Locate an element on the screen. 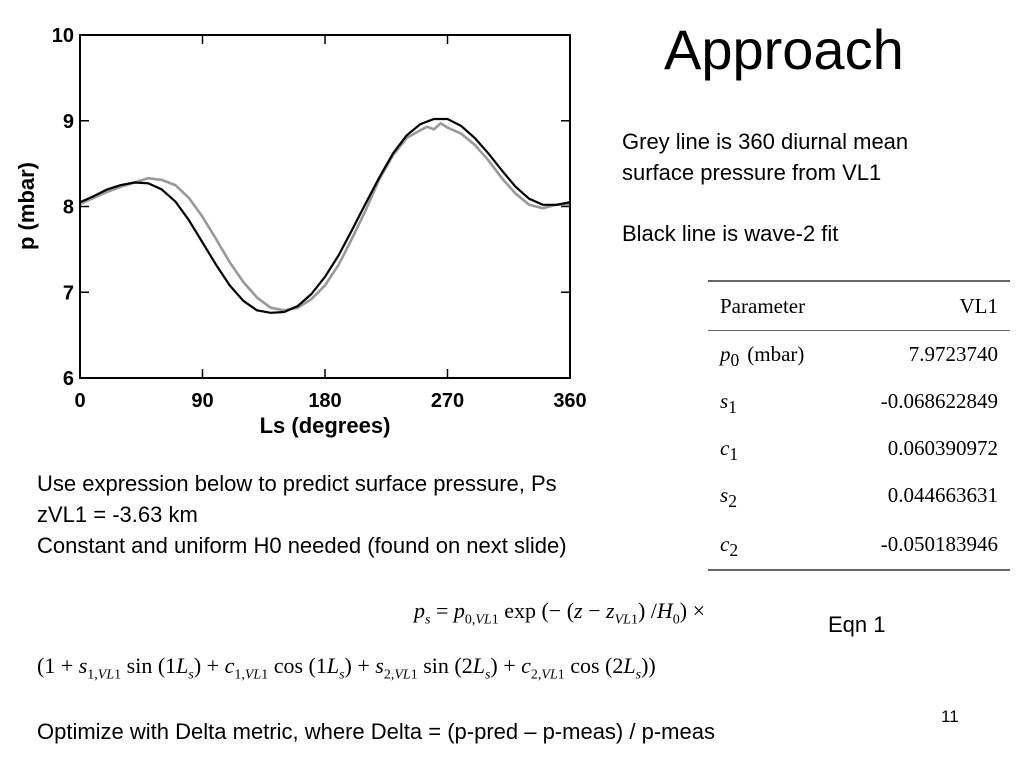 This screenshot has height=768, width=1024. slide-number: 11 is located at coordinates (950, 716).